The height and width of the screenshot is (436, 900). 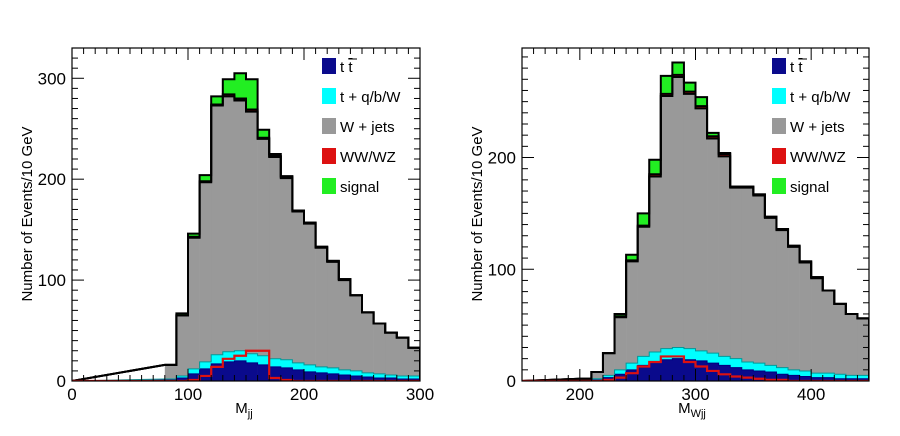 What do you see at coordinates (809, 157) in the screenshot?
I see `legend-entry-diboson: WW/WZ` at bounding box center [809, 157].